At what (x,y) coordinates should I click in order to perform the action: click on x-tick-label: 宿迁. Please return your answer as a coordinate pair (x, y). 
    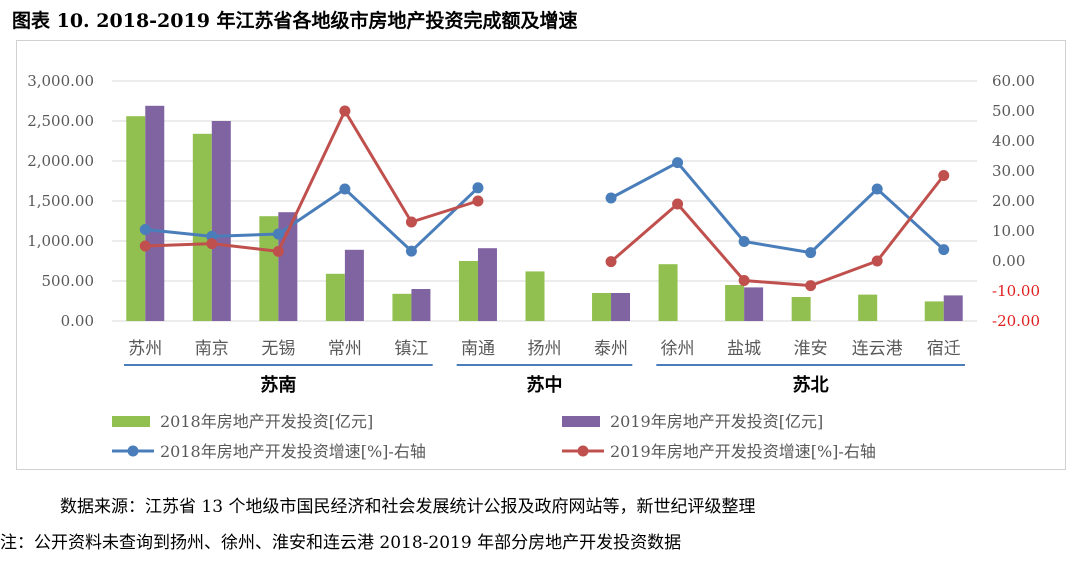
    Looking at the image, I should click on (944, 349).